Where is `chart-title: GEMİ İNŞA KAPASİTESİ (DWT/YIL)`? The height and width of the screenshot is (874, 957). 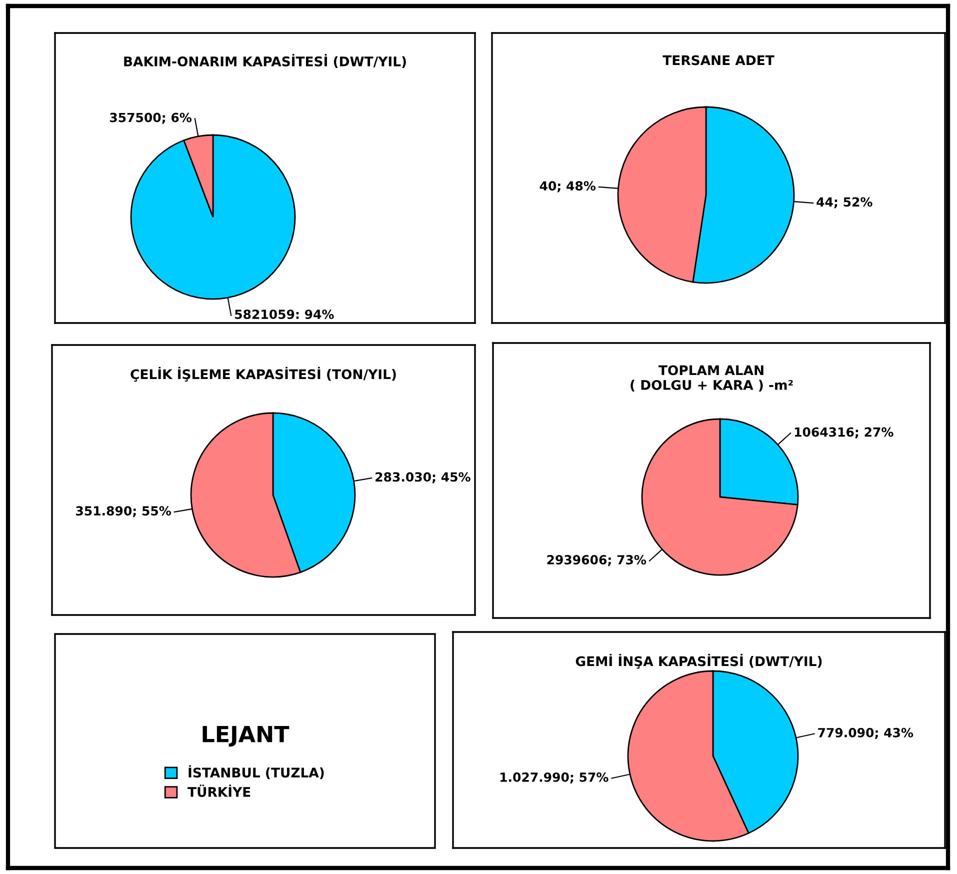 chart-title: GEMİ İNŞA KAPASİTESİ (DWT/YIL) is located at coordinates (699, 661).